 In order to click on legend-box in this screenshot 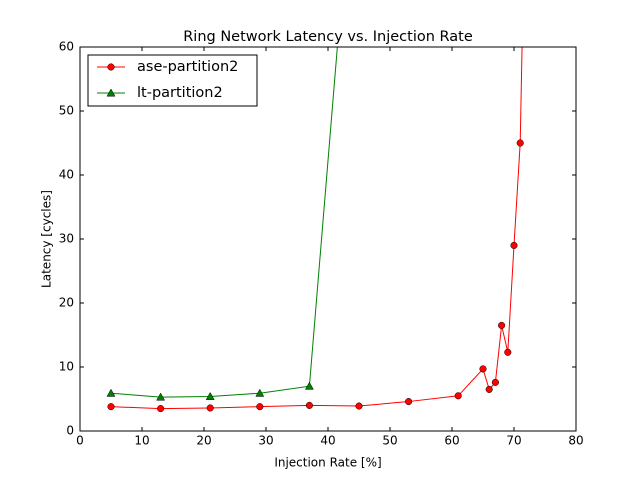, I will do `click(172, 80)`.